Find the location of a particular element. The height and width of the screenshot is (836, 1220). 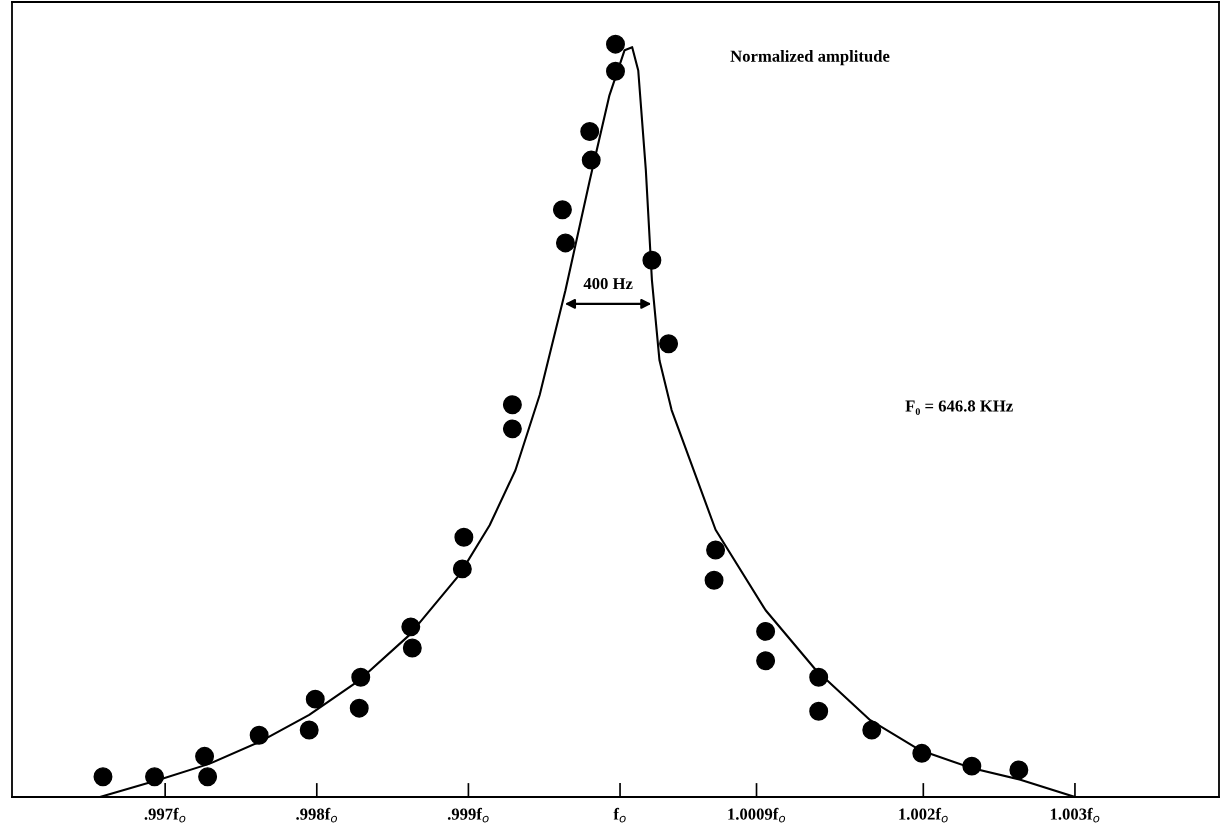

x-tick-label: 1.0009f$_{o}$ is located at coordinates (757, 815).